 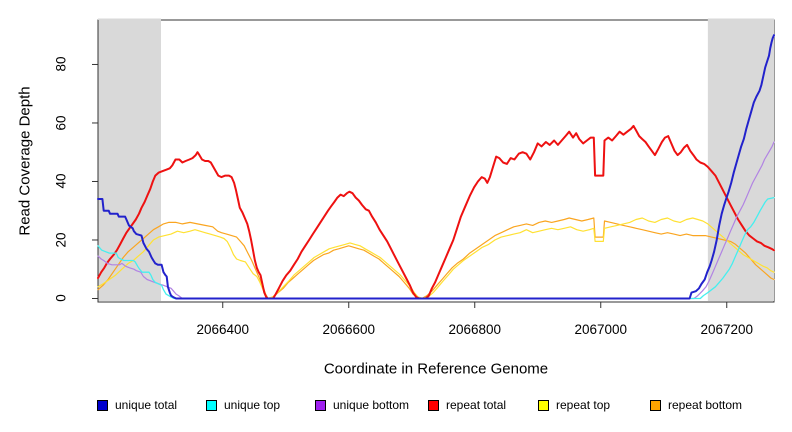 I want to click on y-tick-label: 80, so click(x=61, y=64).